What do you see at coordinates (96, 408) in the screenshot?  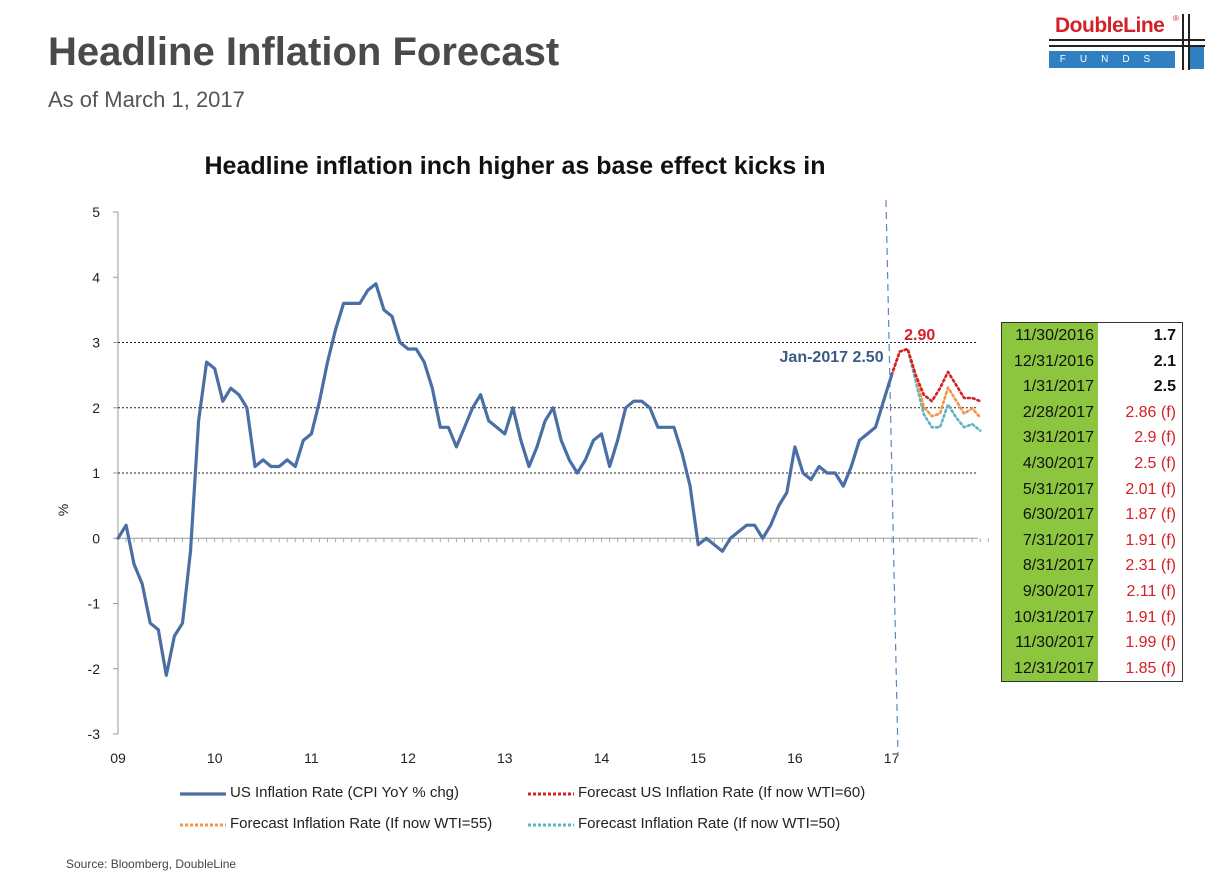 I see `y-tick-label: 2` at bounding box center [96, 408].